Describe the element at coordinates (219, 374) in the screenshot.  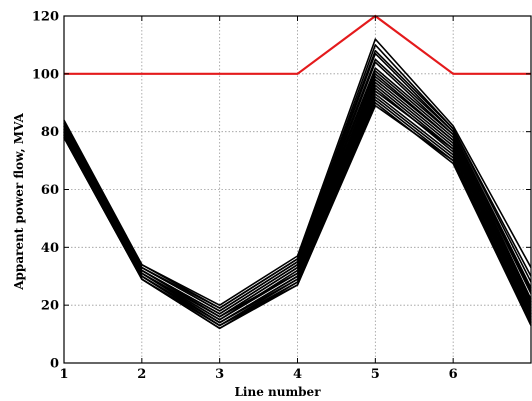
I see `x-tick-label-3: 3` at that location.